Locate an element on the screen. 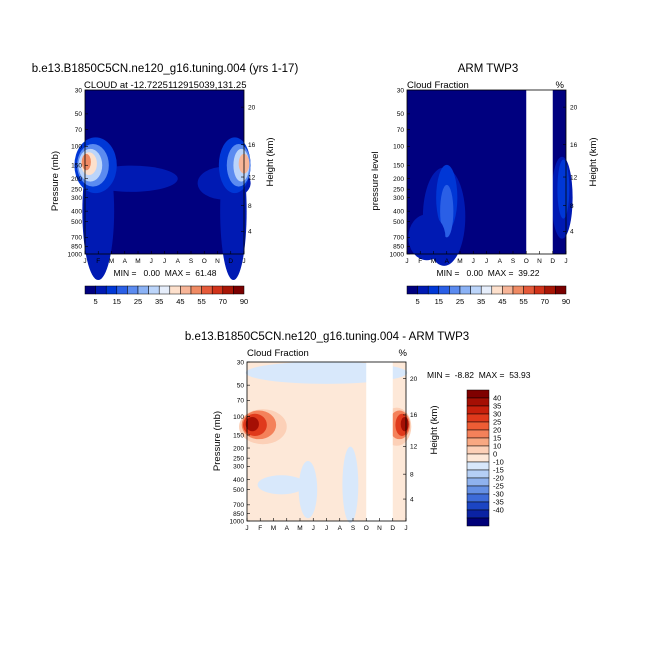 This screenshot has width=654, height=654. panel-obs-height-label: Height (km) is located at coordinates (593, 161).